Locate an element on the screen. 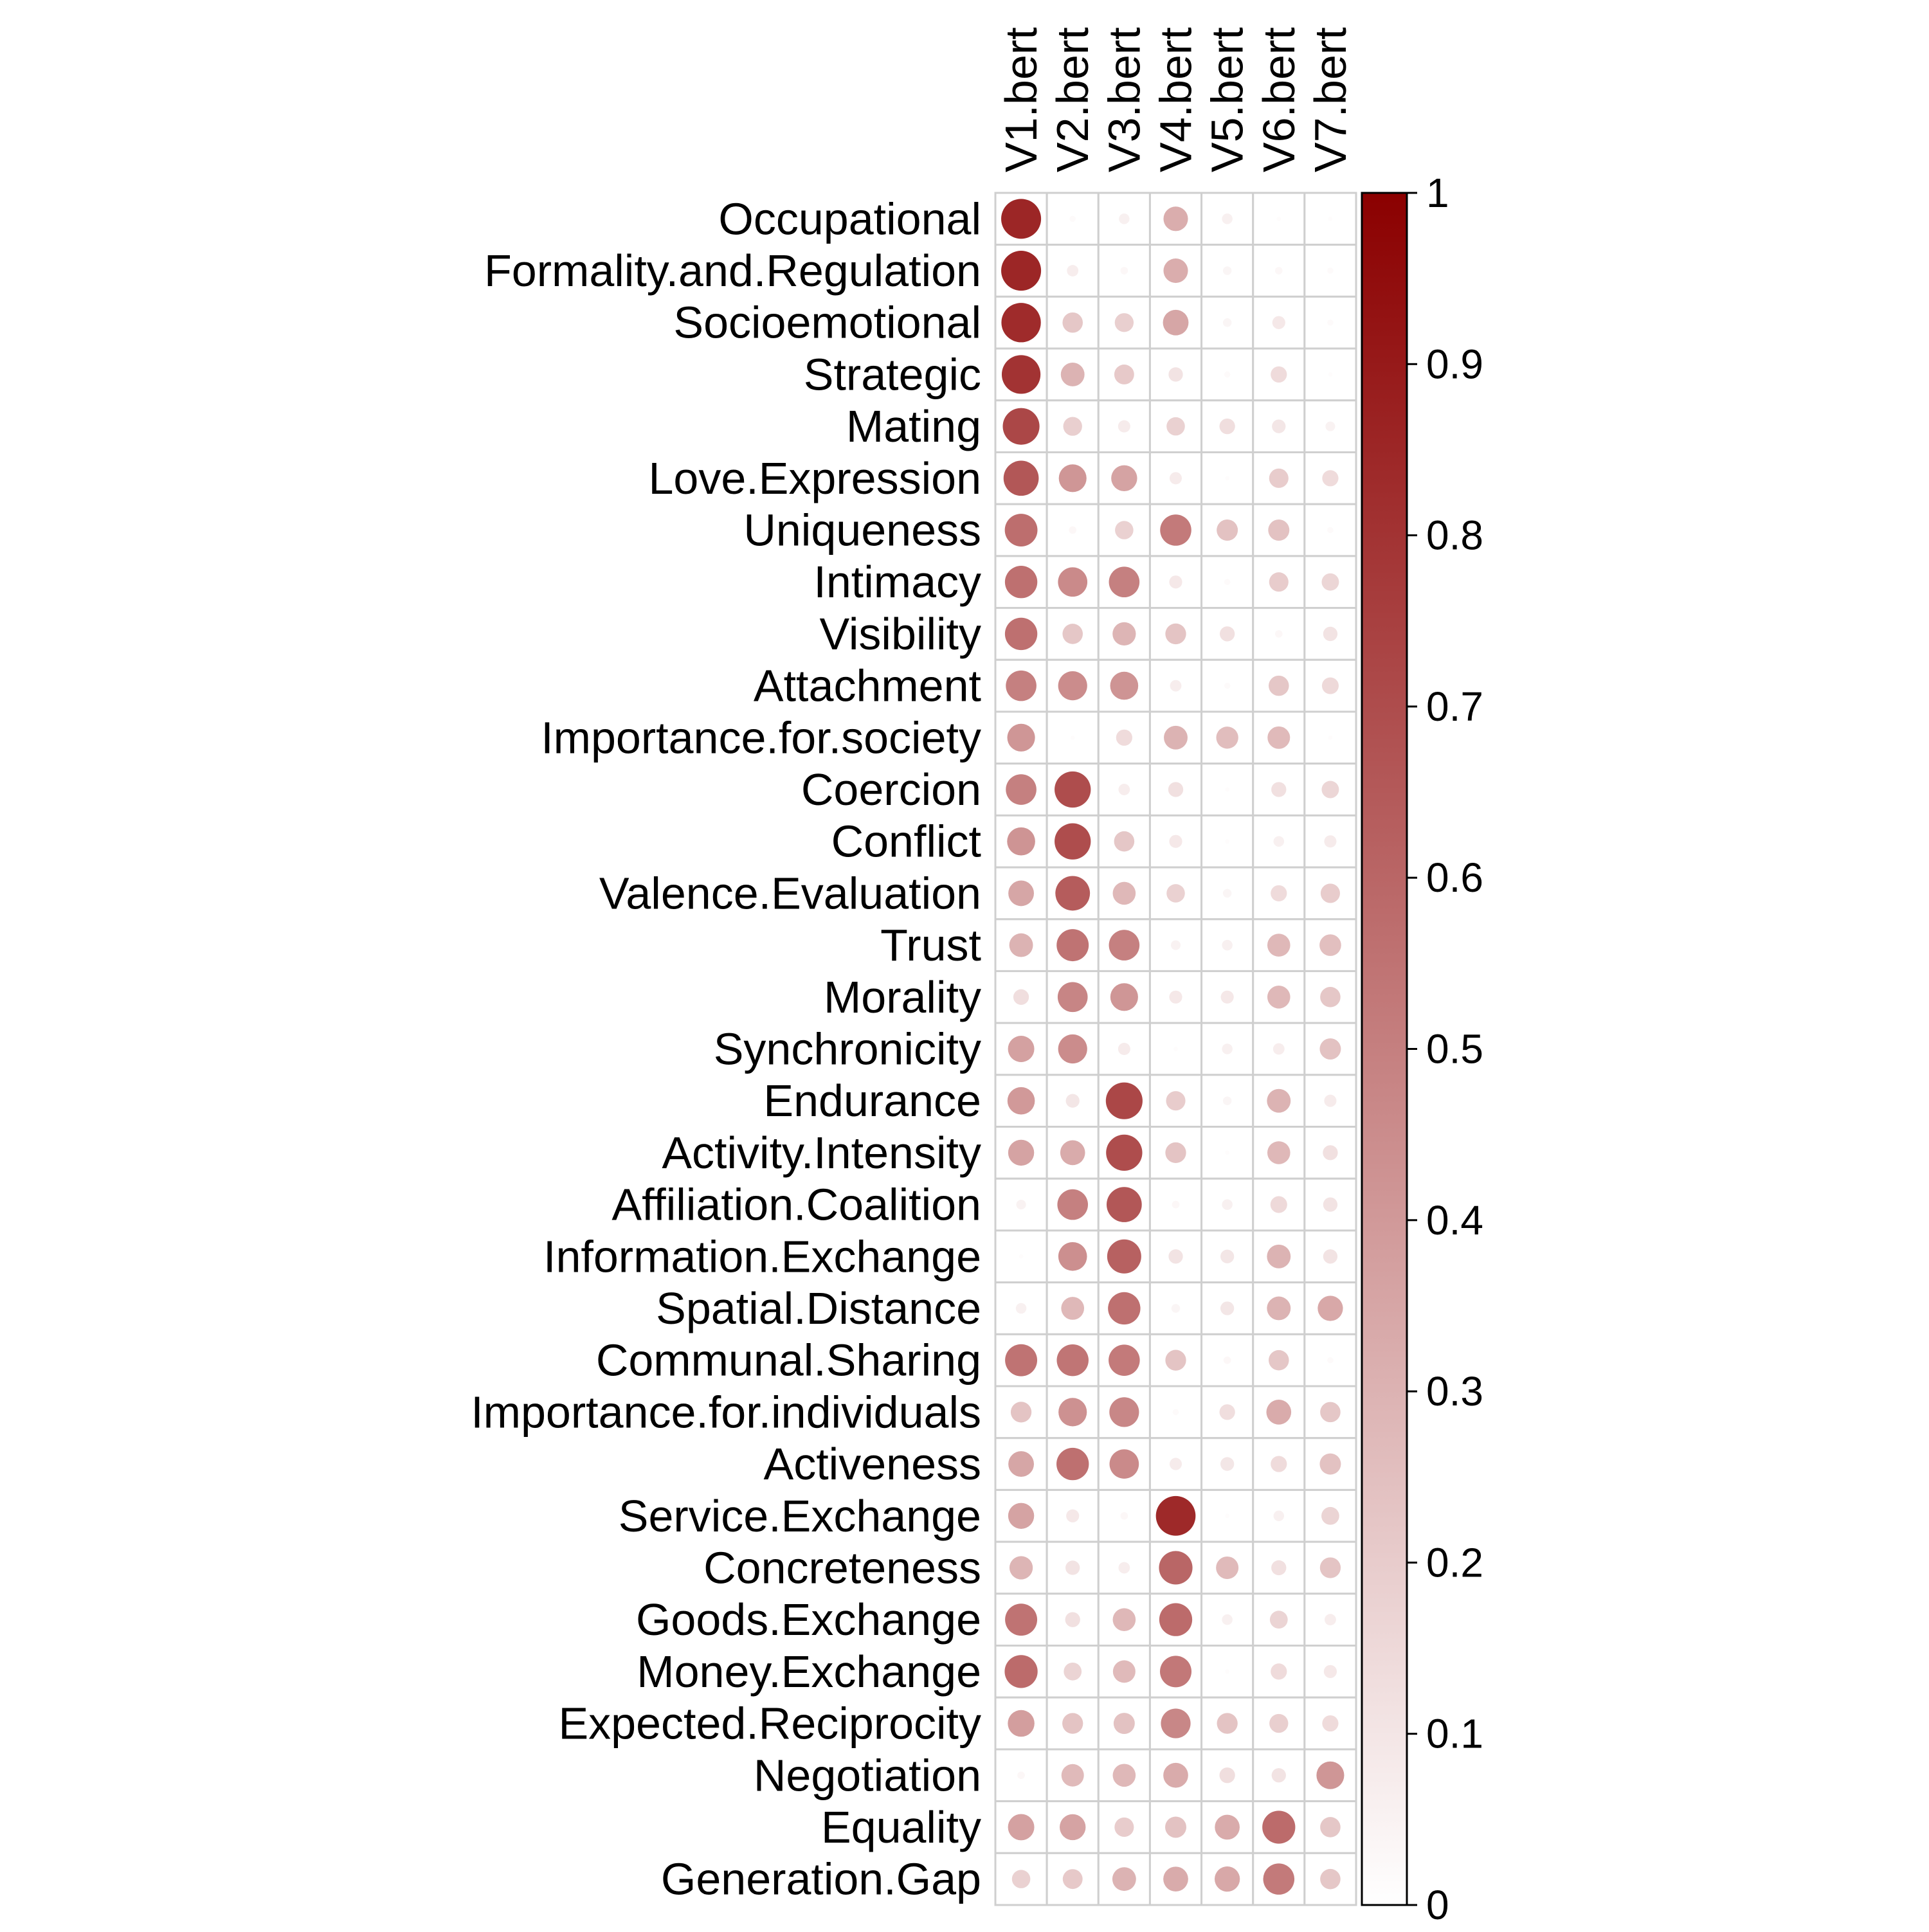  colorbar-gradient is located at coordinates (1384, 1049).